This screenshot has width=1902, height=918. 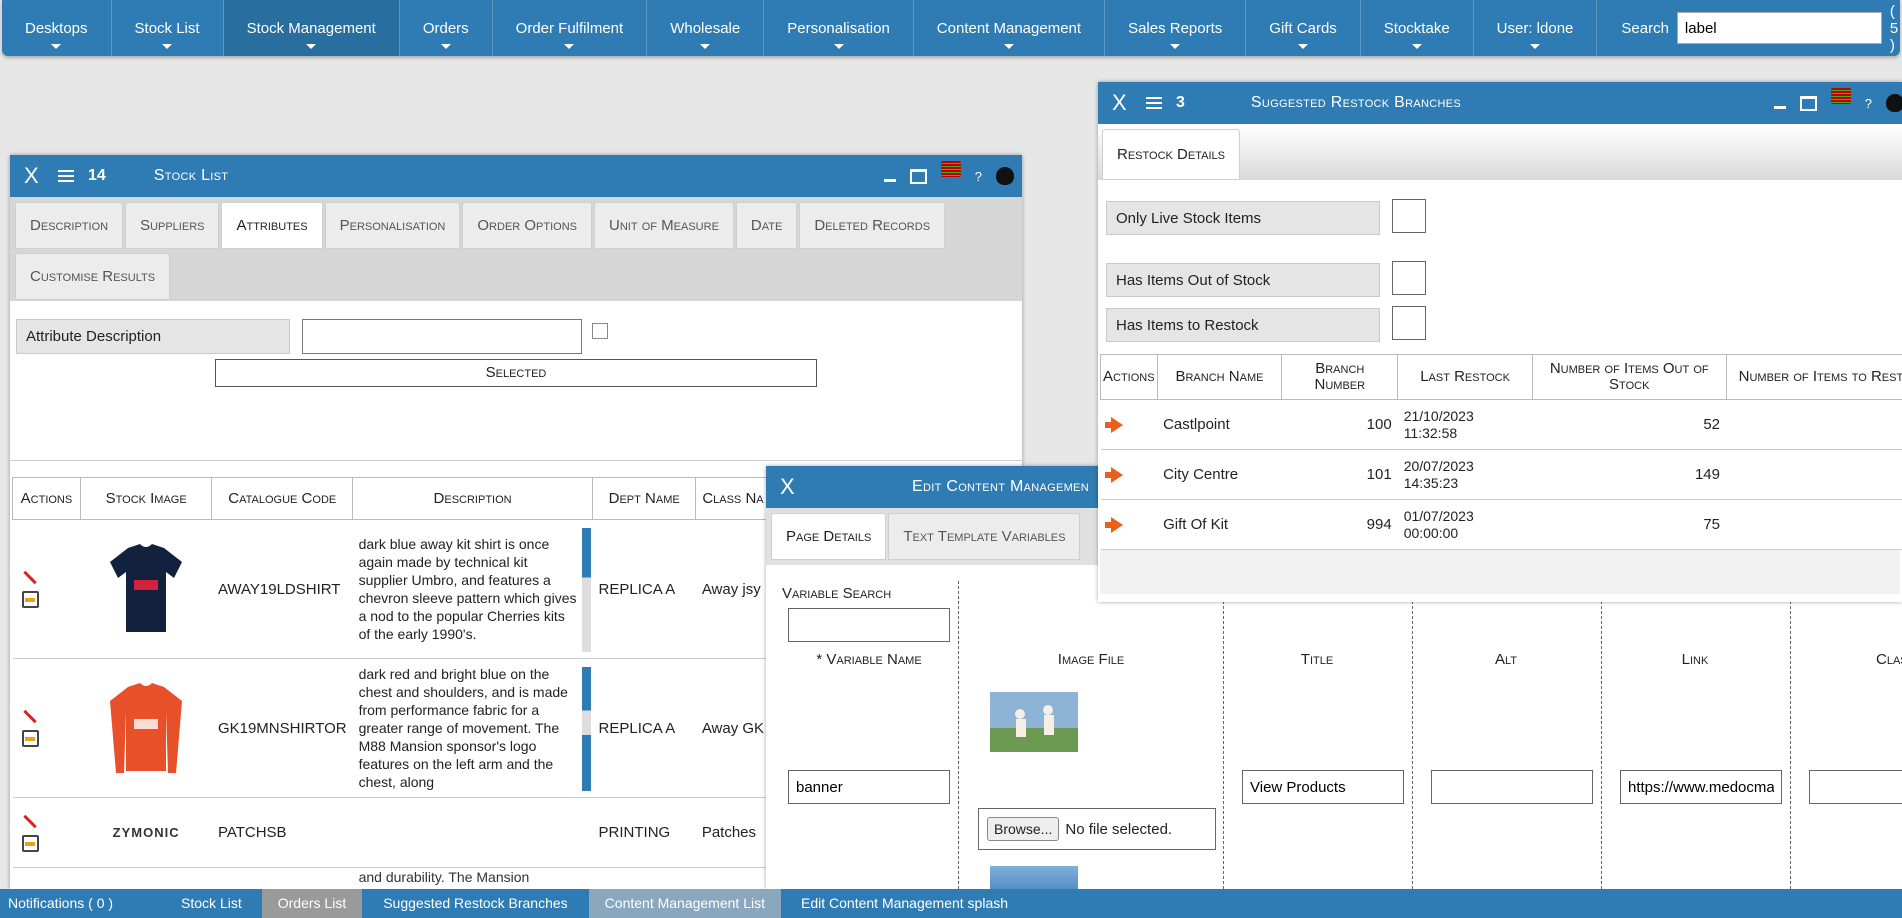 I want to click on tab-restock-details: Restock Details, so click(x=1171, y=154).